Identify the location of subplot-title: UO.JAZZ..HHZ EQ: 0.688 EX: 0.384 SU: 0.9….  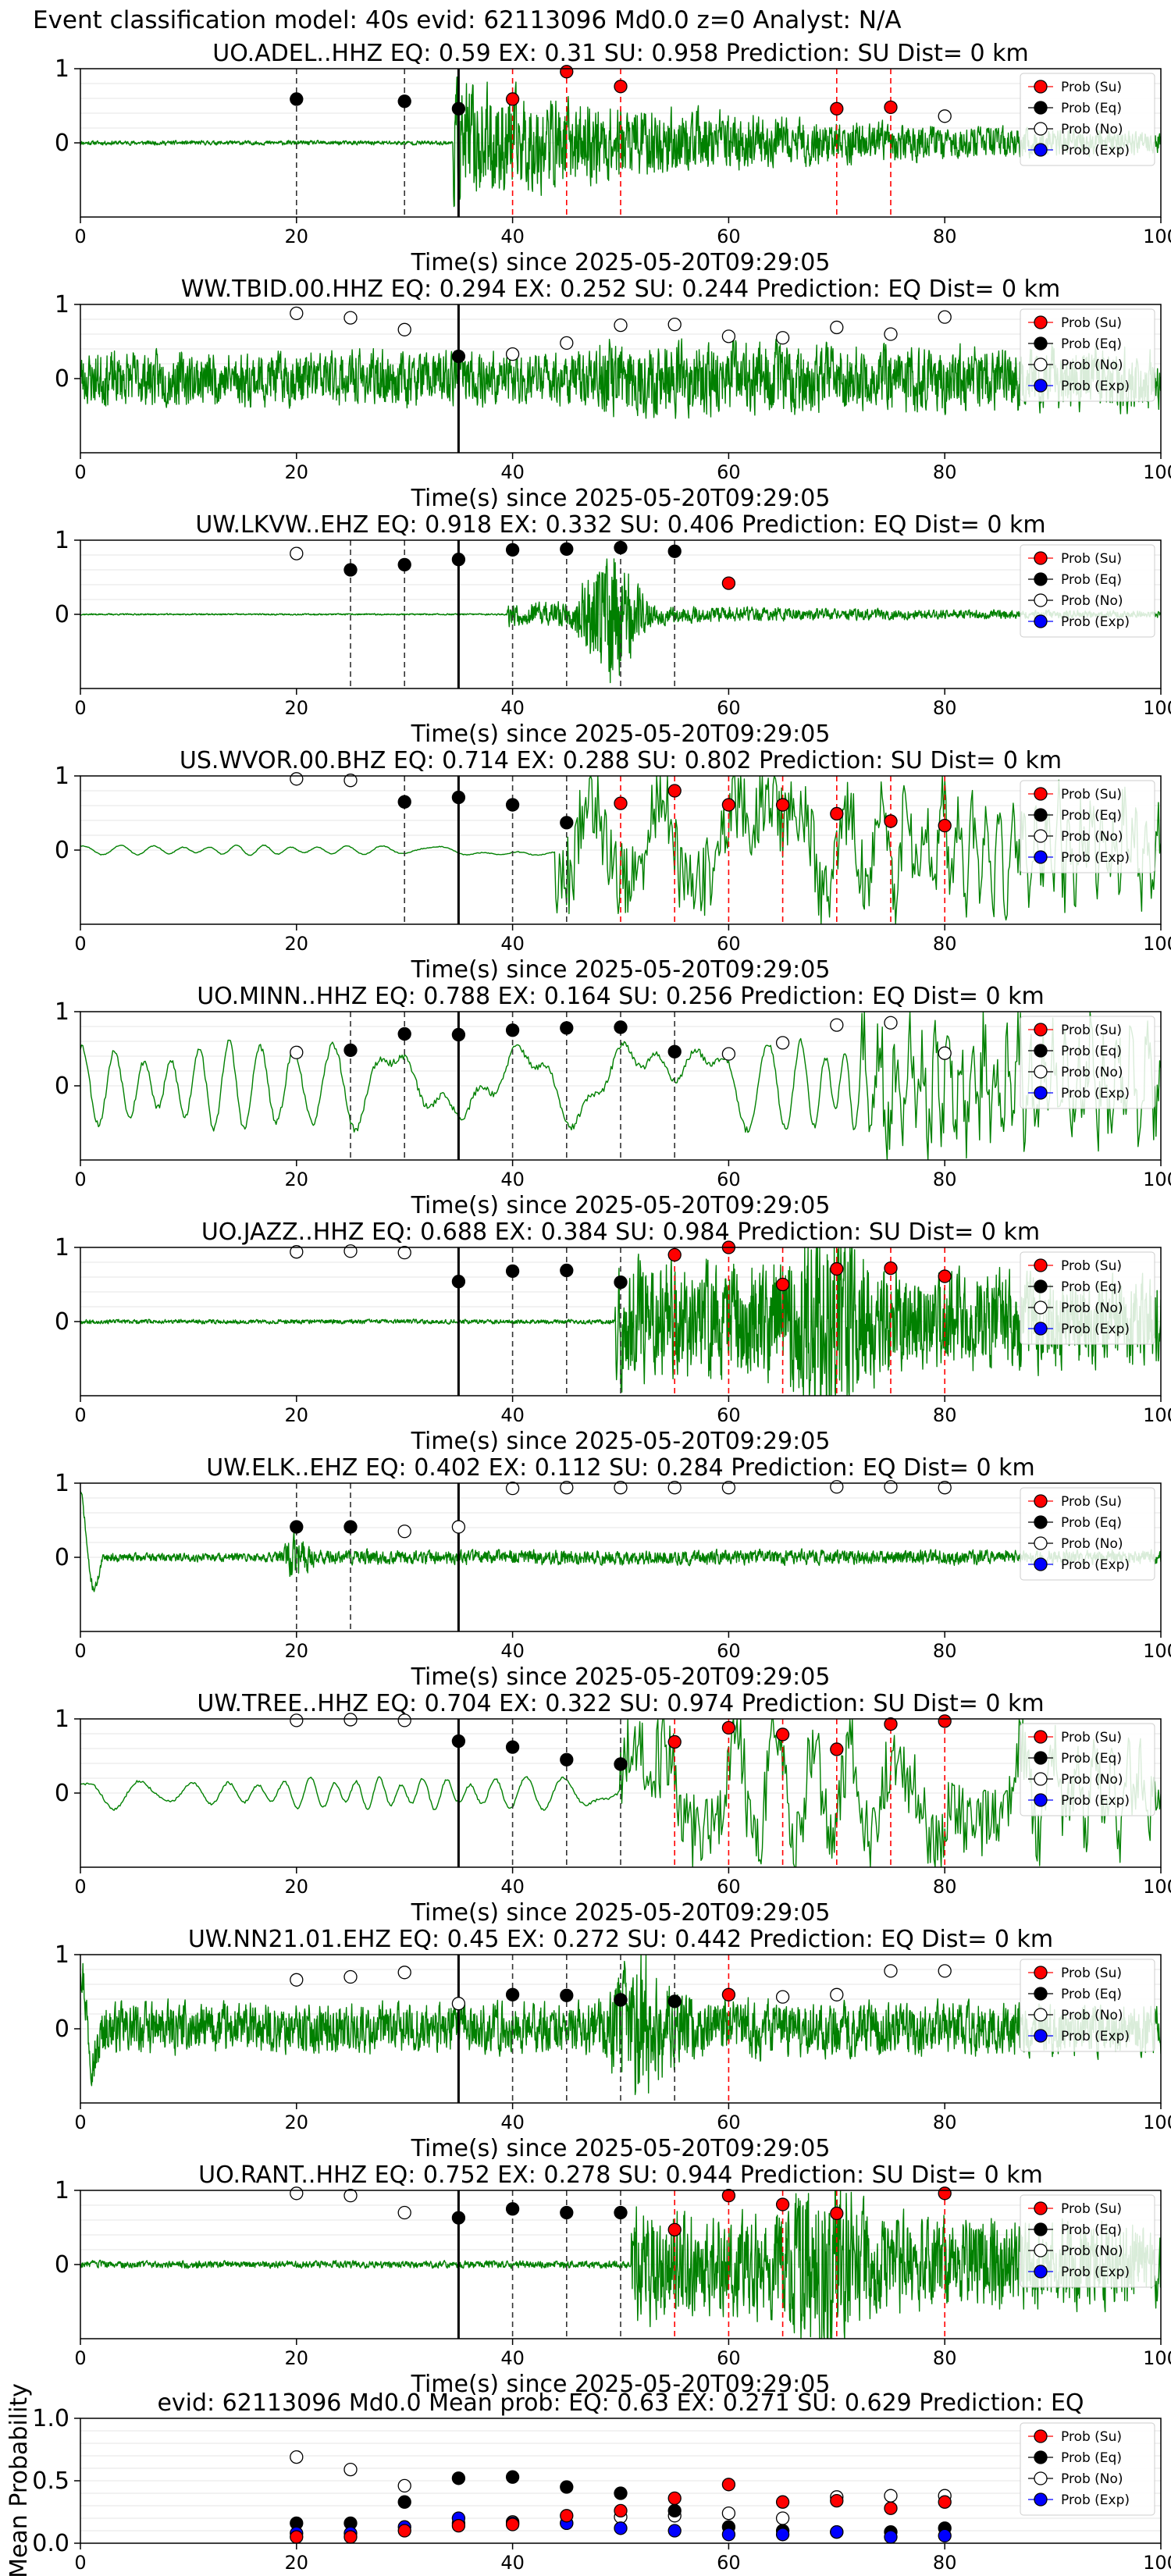
(620, 1232).